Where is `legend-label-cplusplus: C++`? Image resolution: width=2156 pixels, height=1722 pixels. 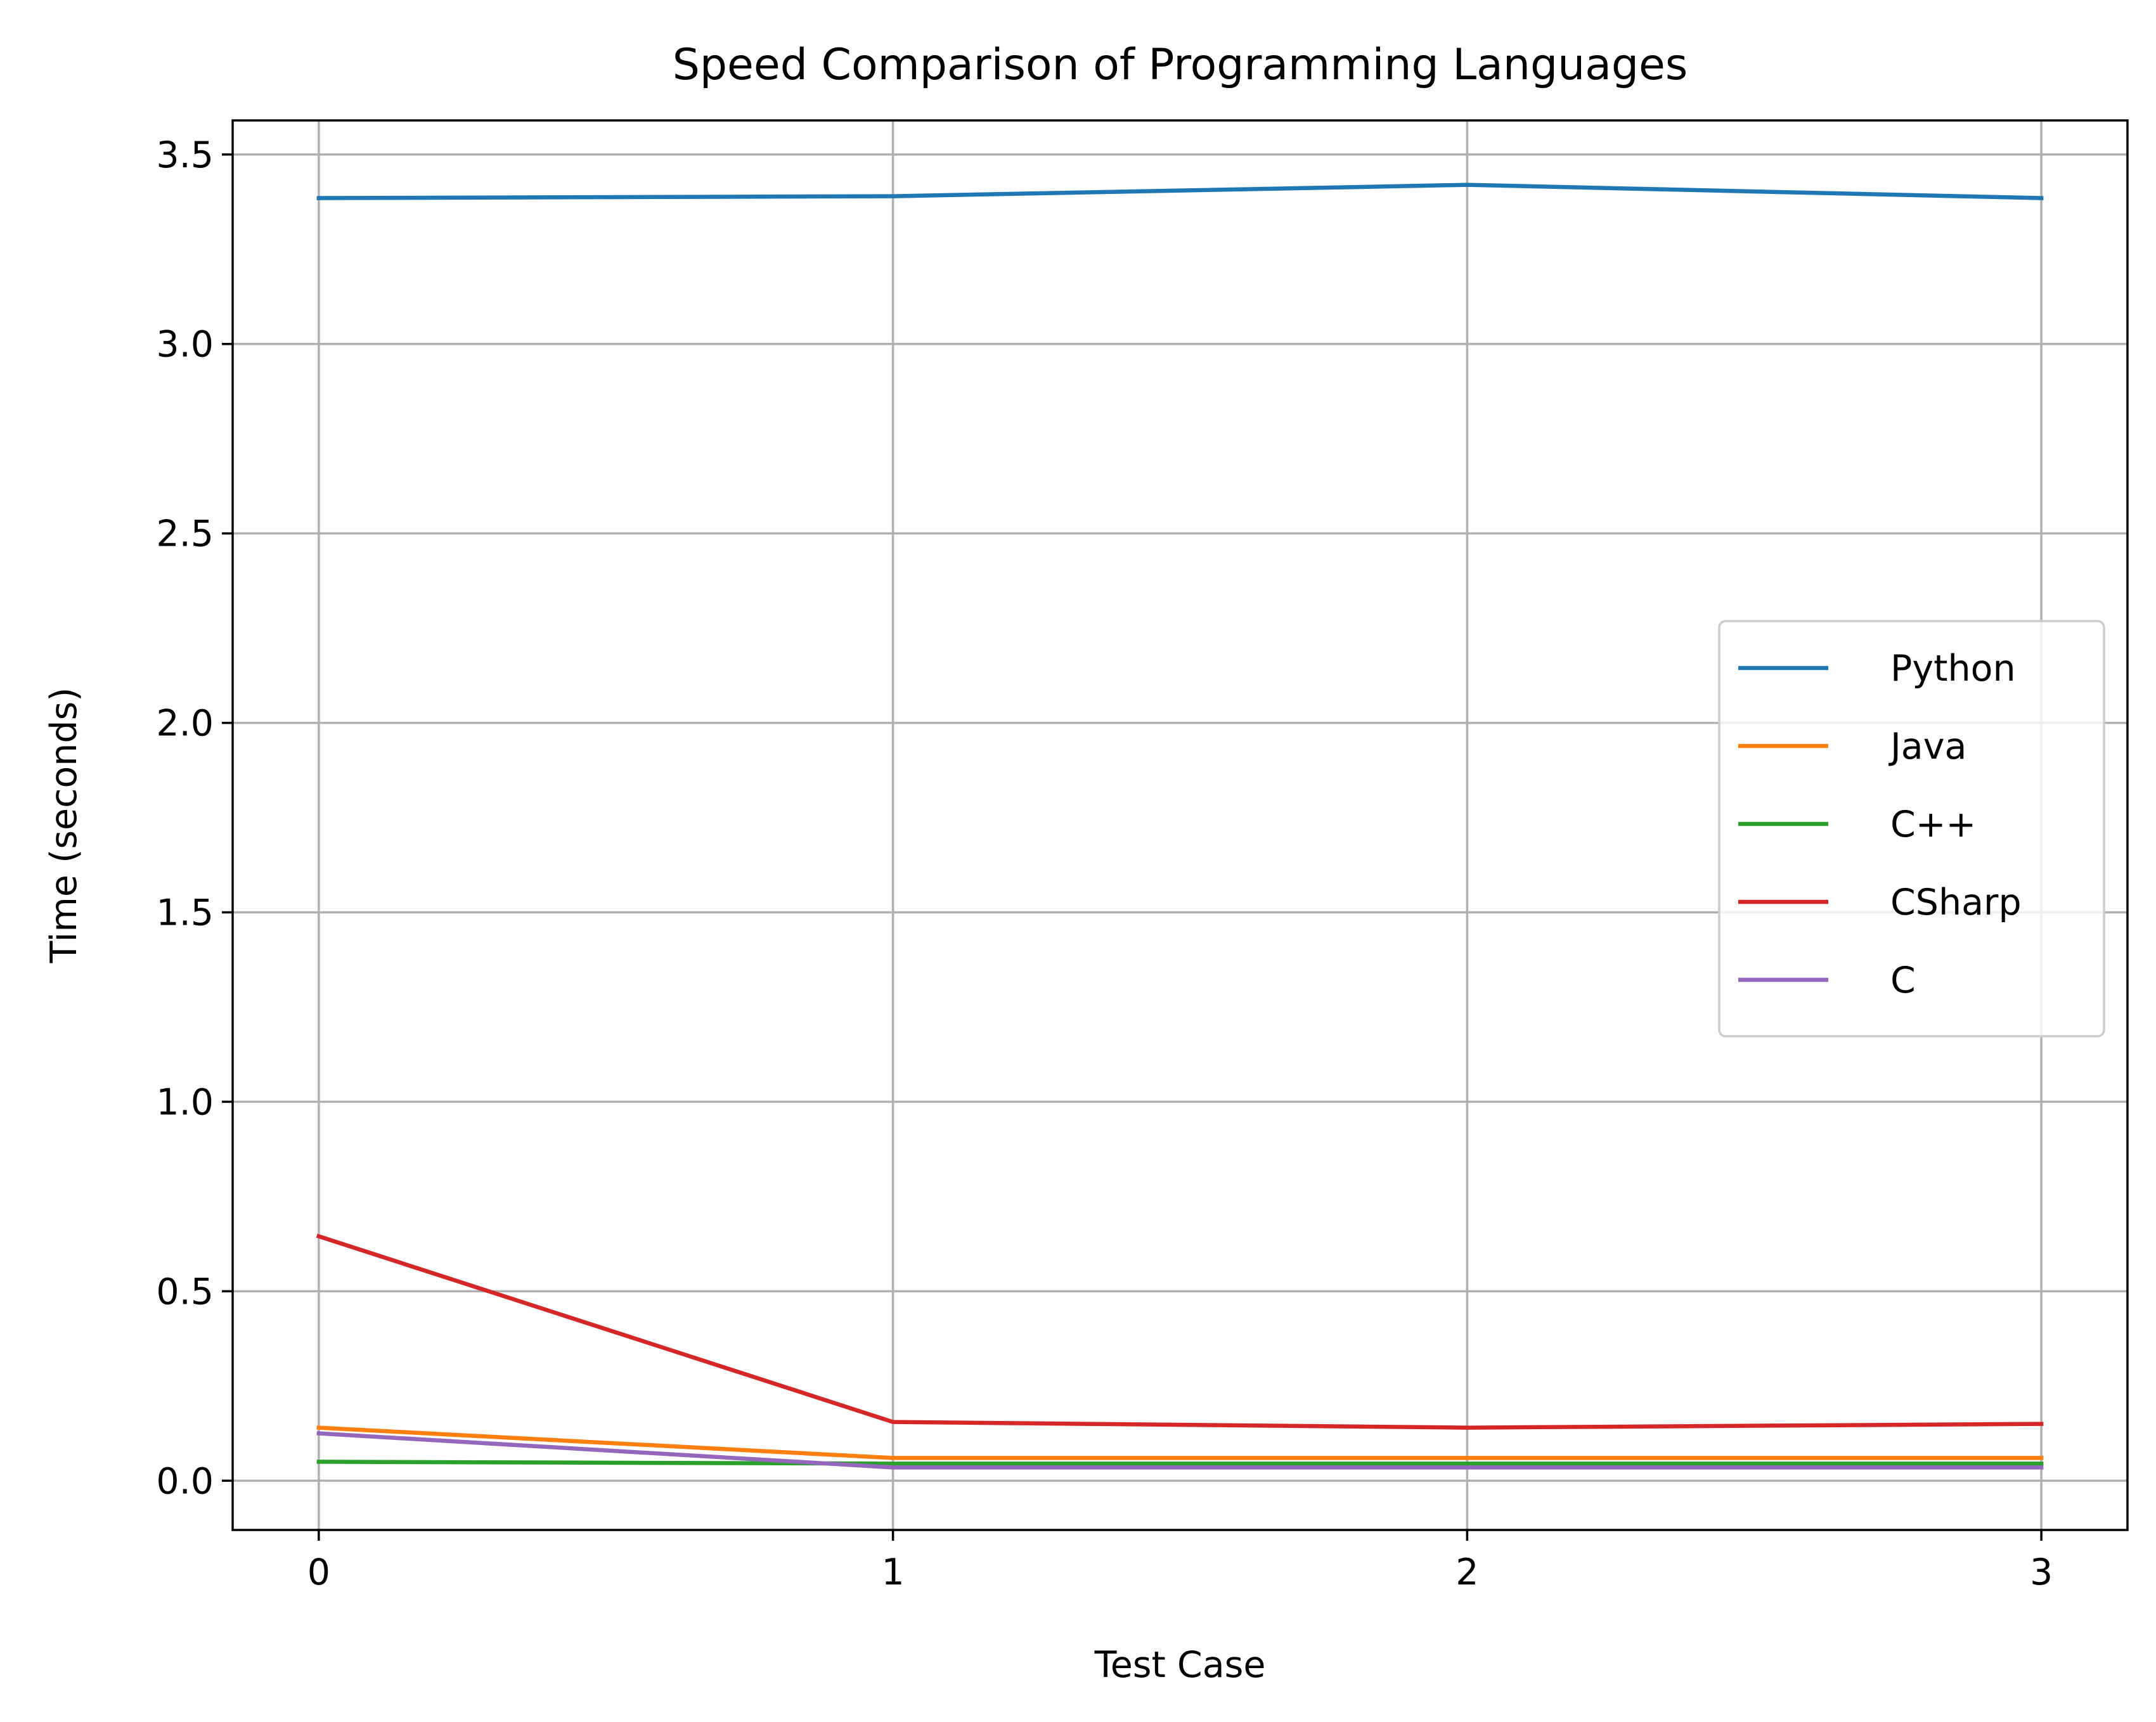 legend-label-cplusplus: C++ is located at coordinates (1933, 825).